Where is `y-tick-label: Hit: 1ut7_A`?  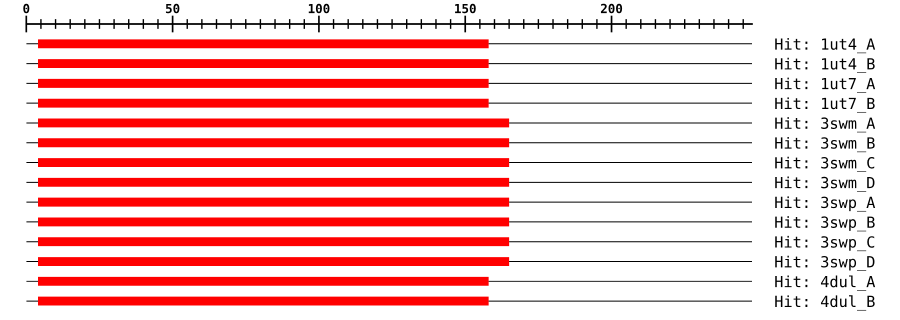
y-tick-label: Hit: 1ut7_A is located at coordinates (825, 85).